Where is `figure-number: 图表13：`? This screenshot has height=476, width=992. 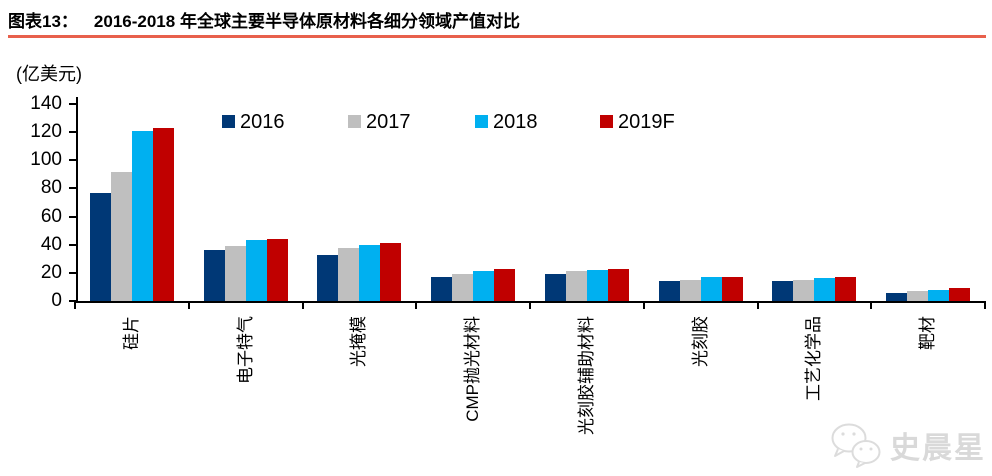
figure-number: 图表13： is located at coordinates (43, 21).